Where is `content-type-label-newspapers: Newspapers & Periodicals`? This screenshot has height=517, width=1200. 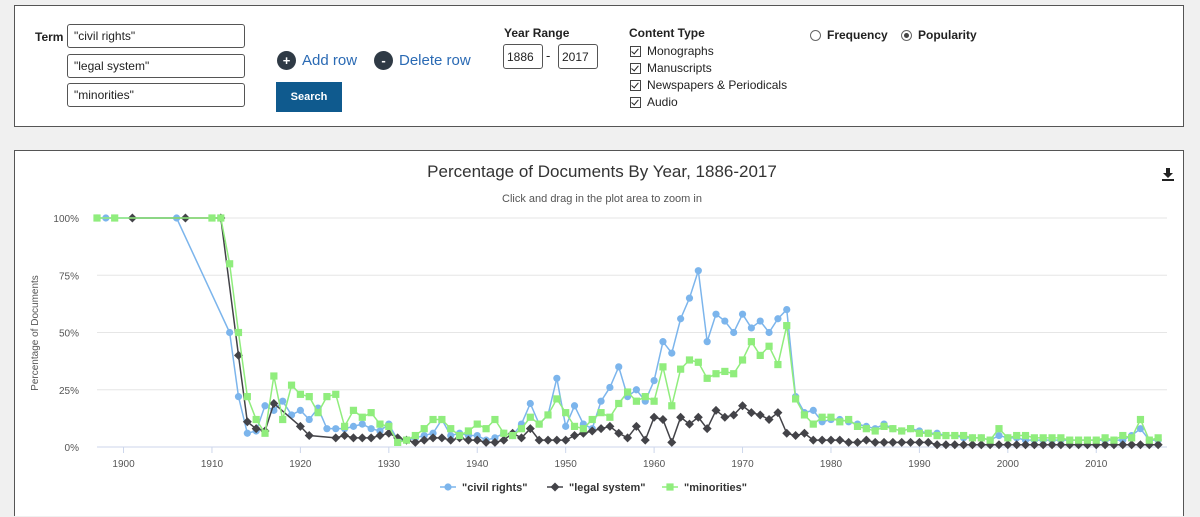
content-type-label-newspapers: Newspapers & Periodicals is located at coordinates (717, 85).